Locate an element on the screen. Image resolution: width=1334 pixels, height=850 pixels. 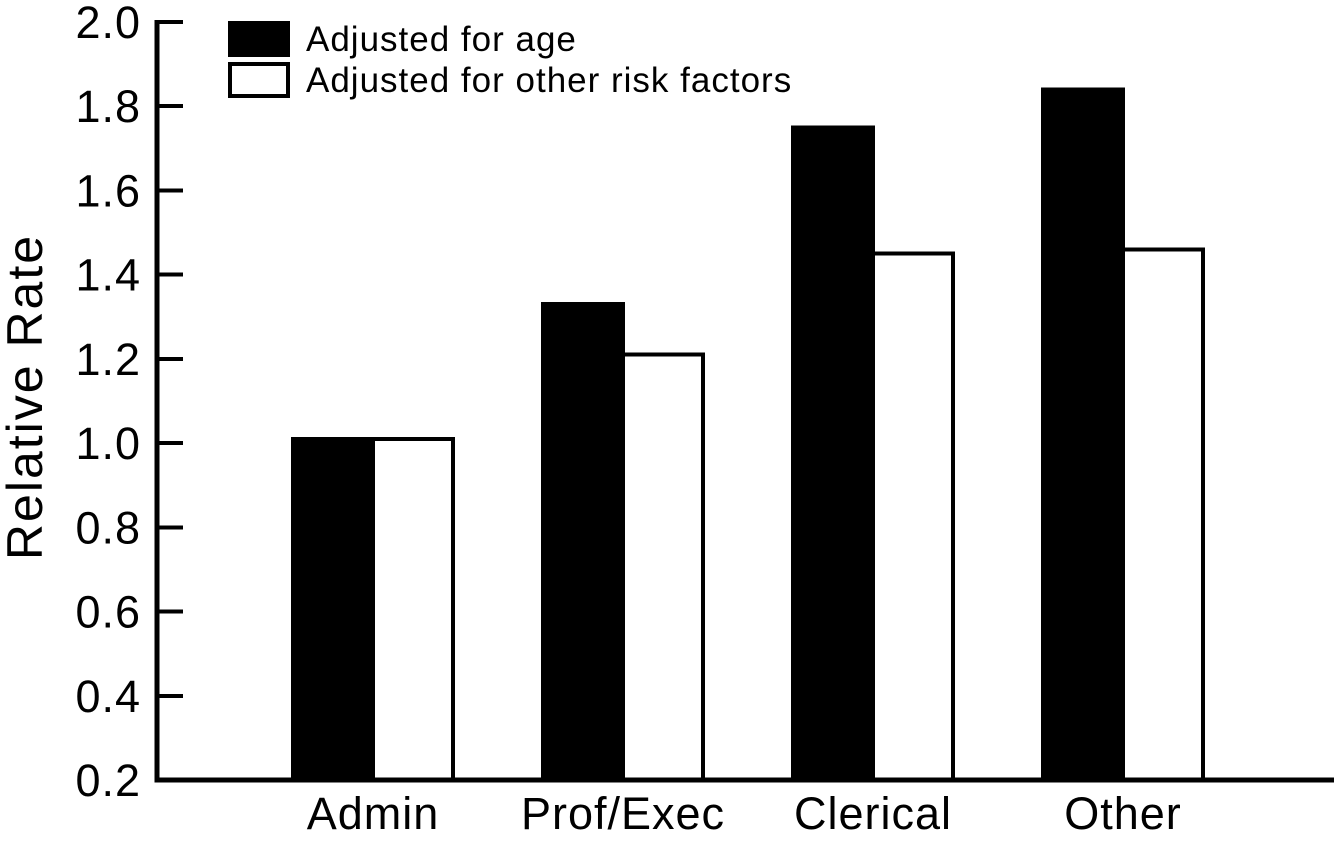
bar-prof-exec-adjusted-for-other-risk-factors is located at coordinates (663, 567).